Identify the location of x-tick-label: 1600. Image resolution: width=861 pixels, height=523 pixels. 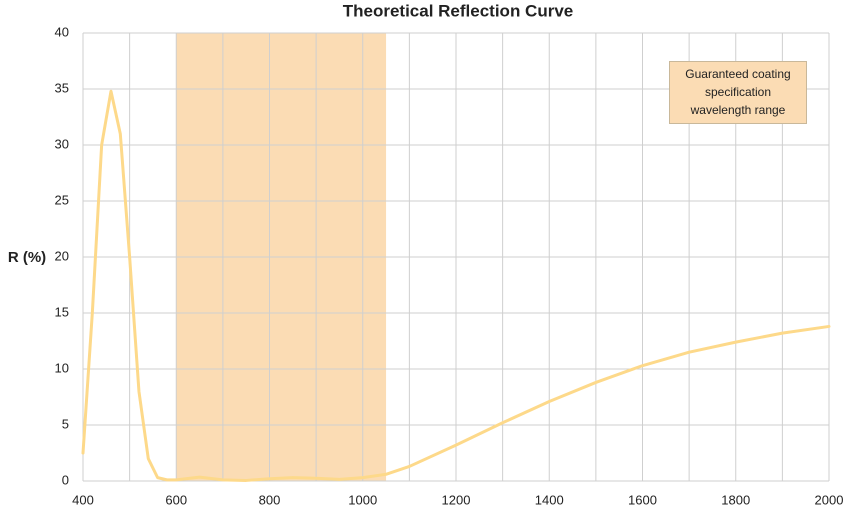
(642, 499).